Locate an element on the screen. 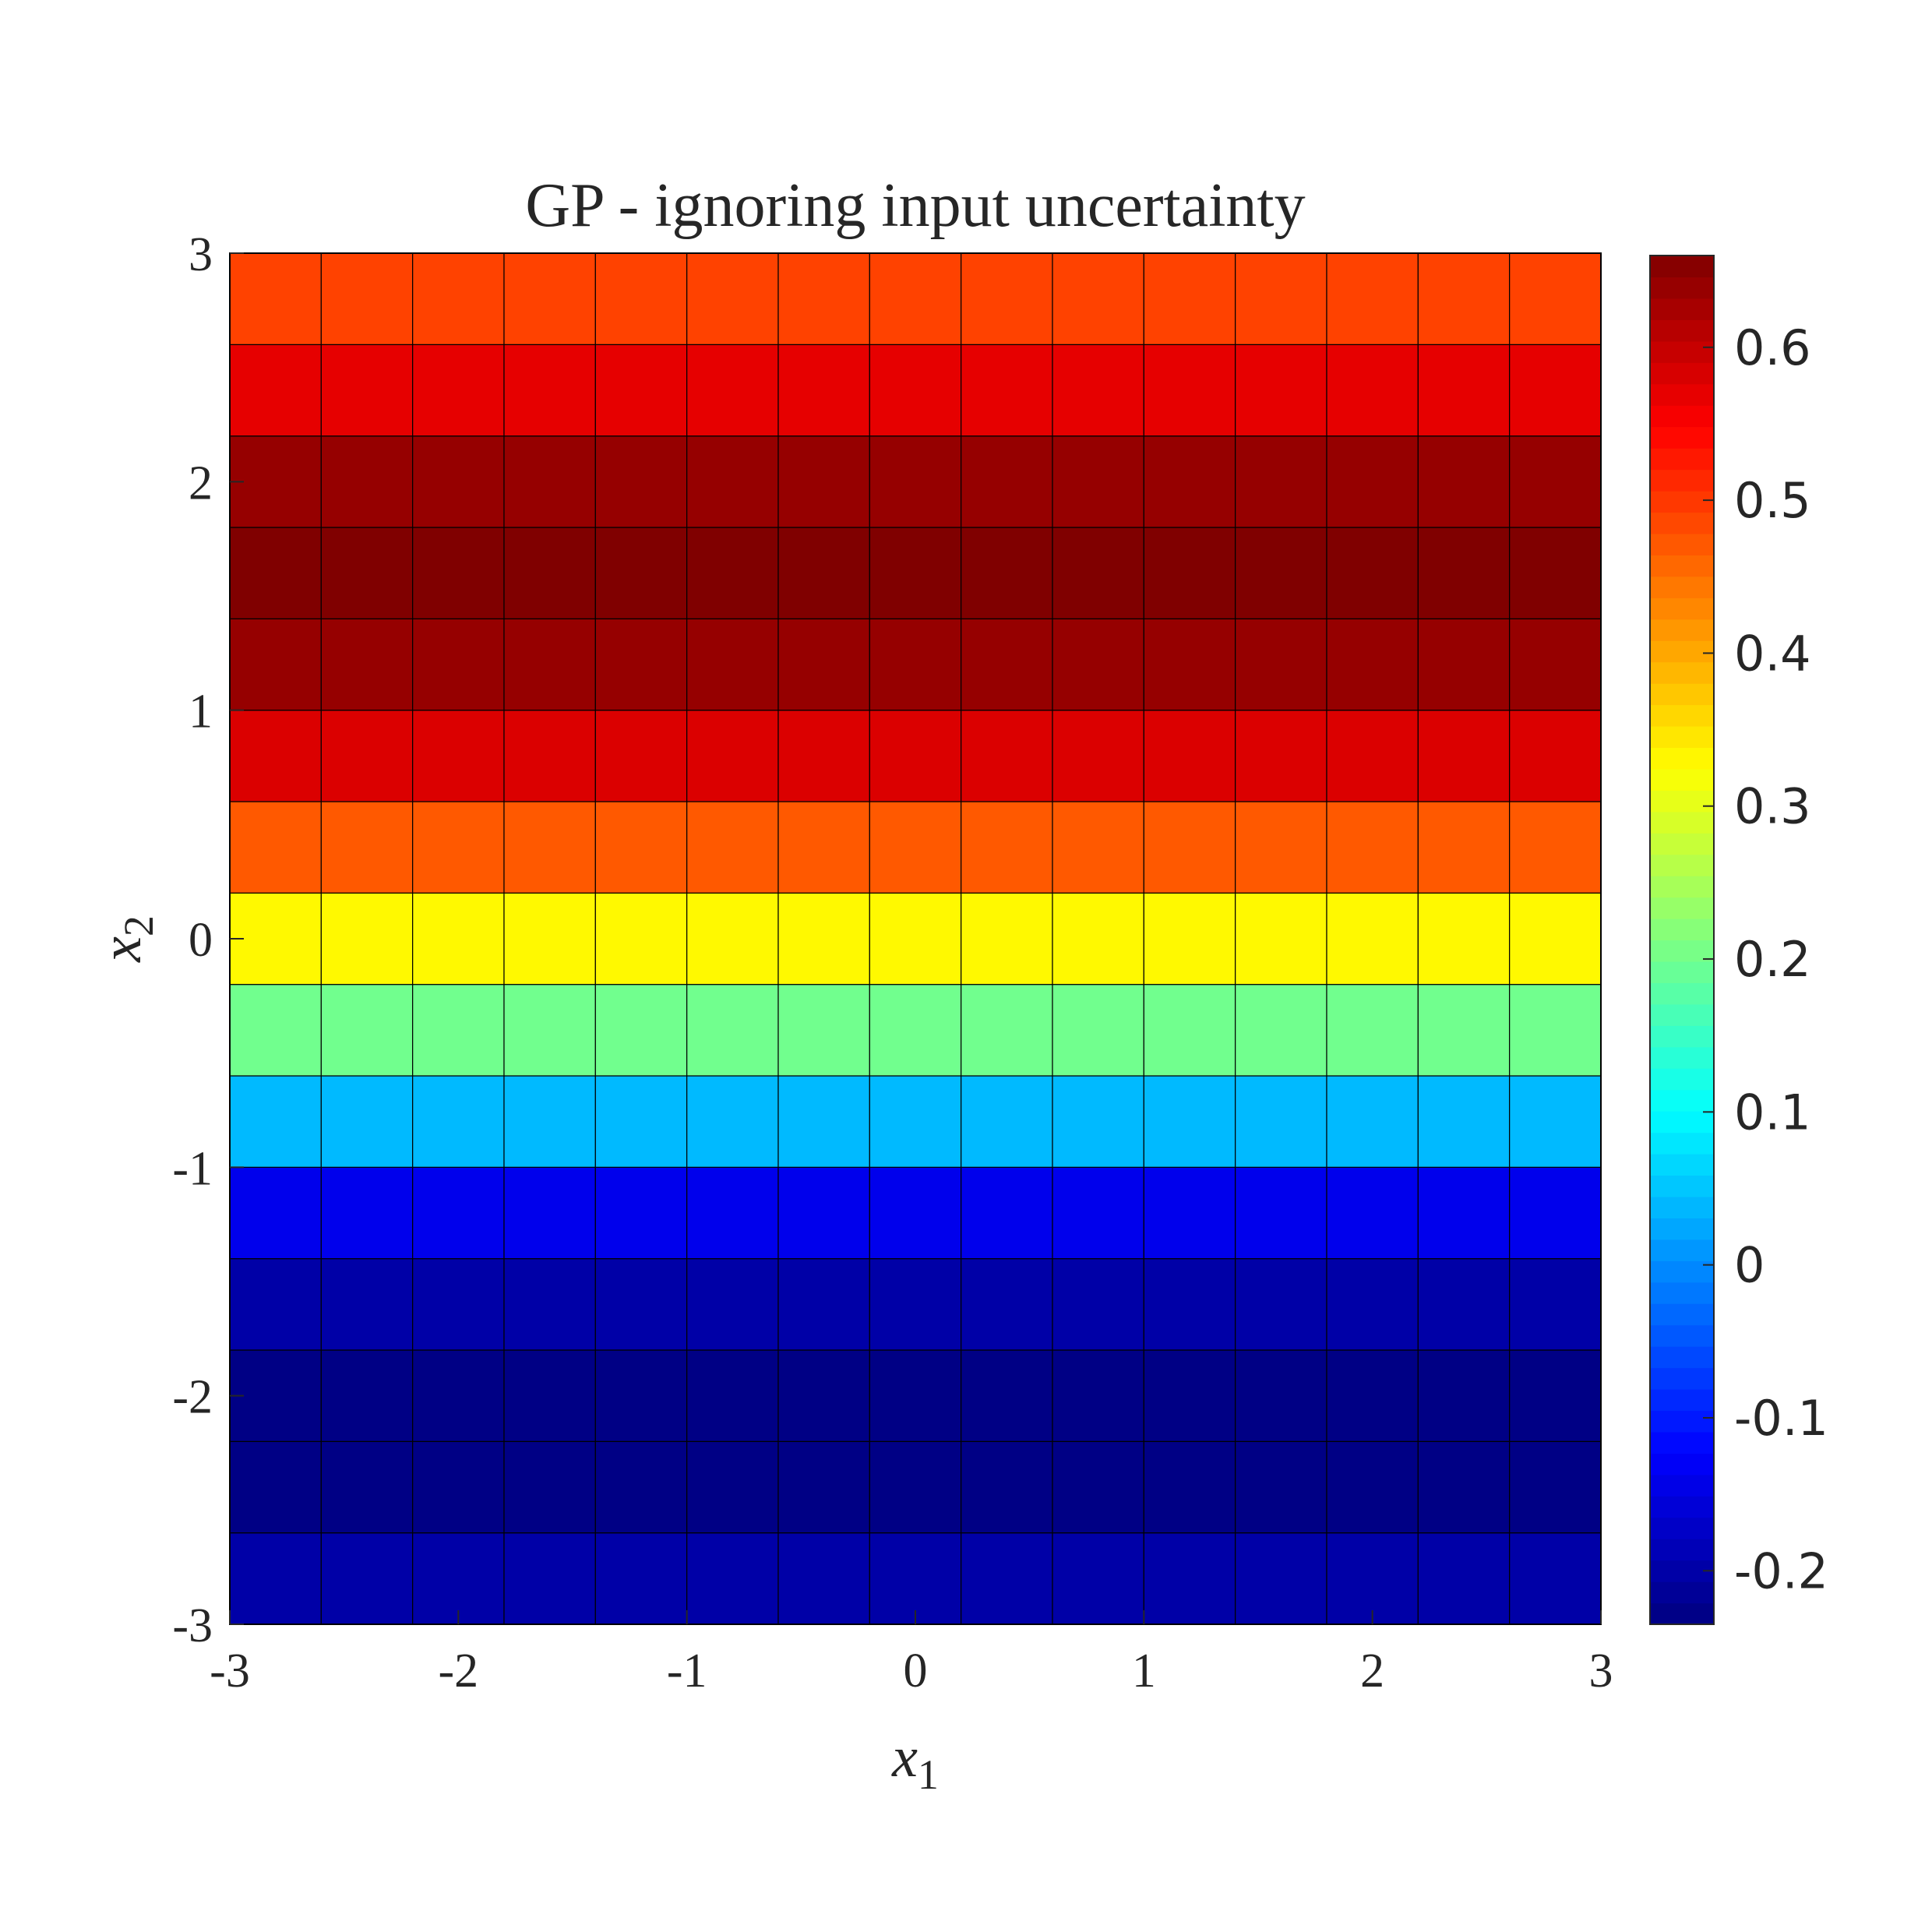  colorbar-tick-label: 0.6 is located at coordinates (1773, 348).